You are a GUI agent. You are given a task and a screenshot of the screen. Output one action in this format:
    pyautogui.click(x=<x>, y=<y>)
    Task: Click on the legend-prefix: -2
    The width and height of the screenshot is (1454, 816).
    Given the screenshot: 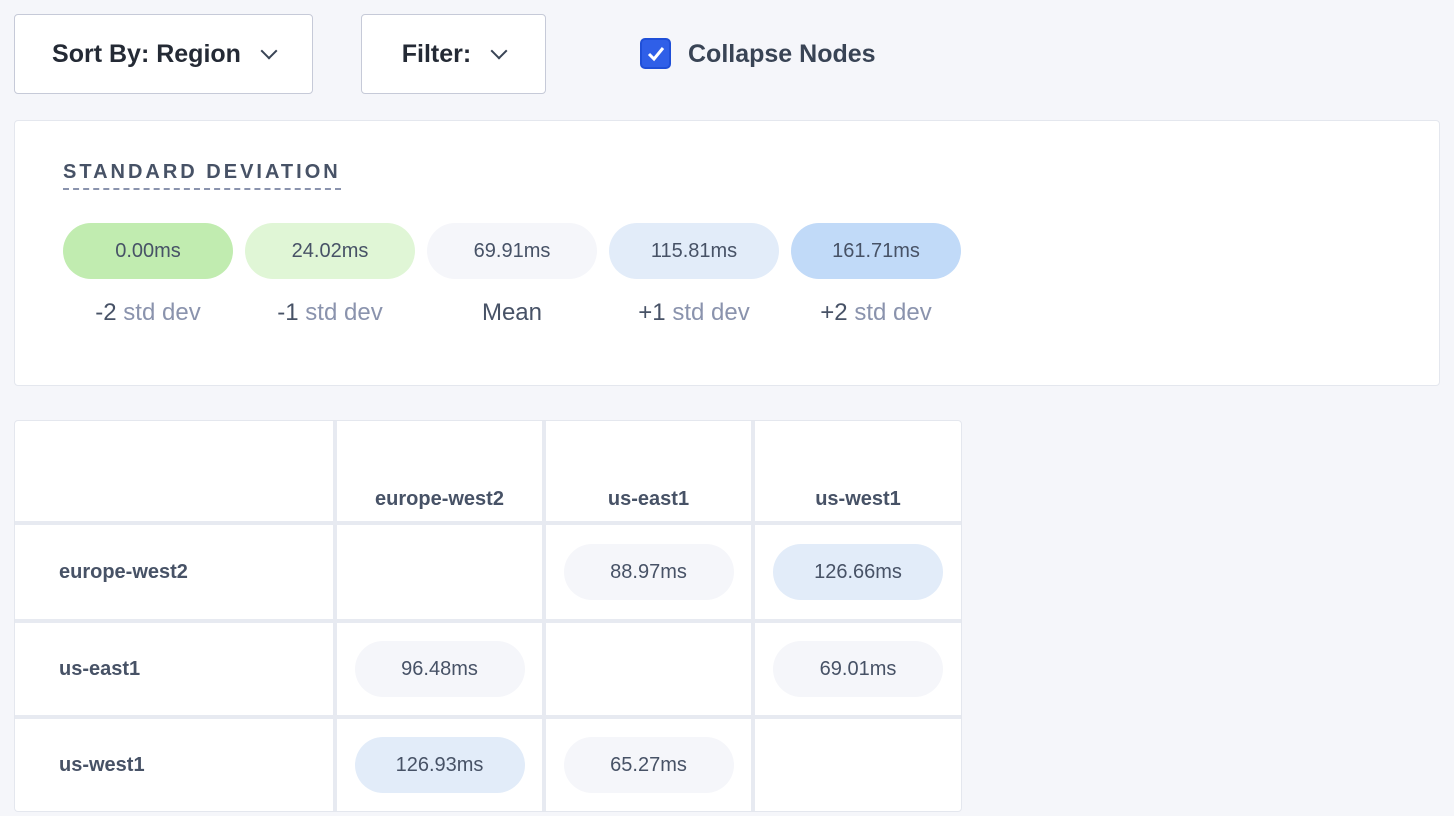 What is the action you would take?
    pyautogui.click(x=106, y=312)
    